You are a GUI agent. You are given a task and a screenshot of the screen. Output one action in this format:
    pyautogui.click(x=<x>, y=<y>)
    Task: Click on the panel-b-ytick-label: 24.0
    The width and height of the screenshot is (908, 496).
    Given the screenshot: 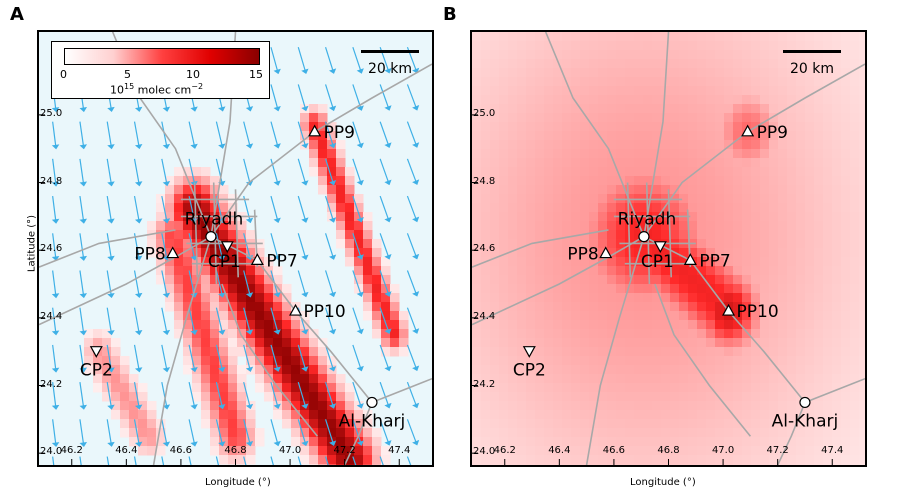 What is the action you would take?
    pyautogui.click(x=484, y=452)
    